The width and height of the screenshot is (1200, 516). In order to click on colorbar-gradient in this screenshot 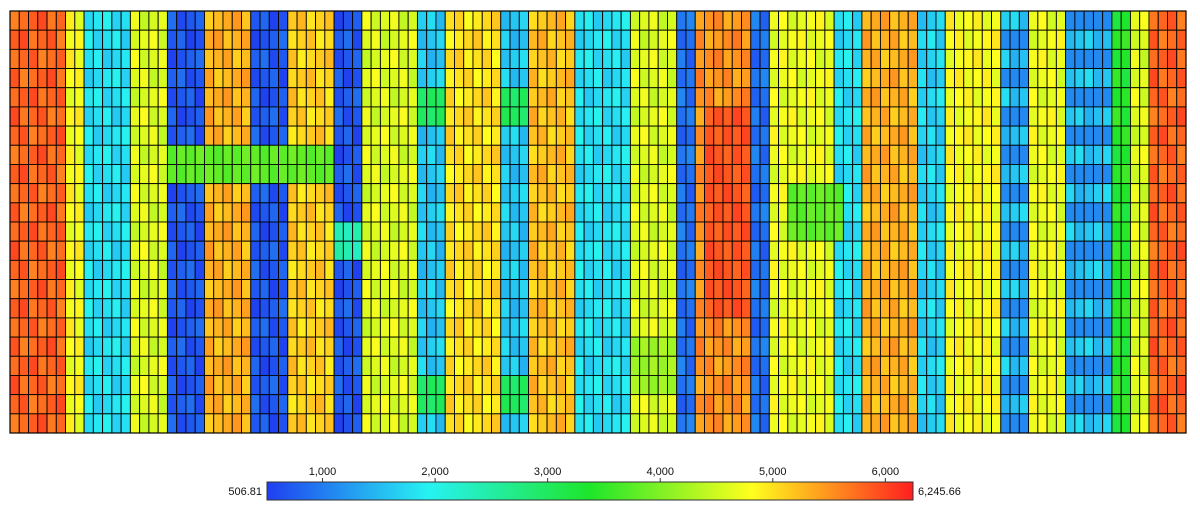, I will do `click(590, 491)`.